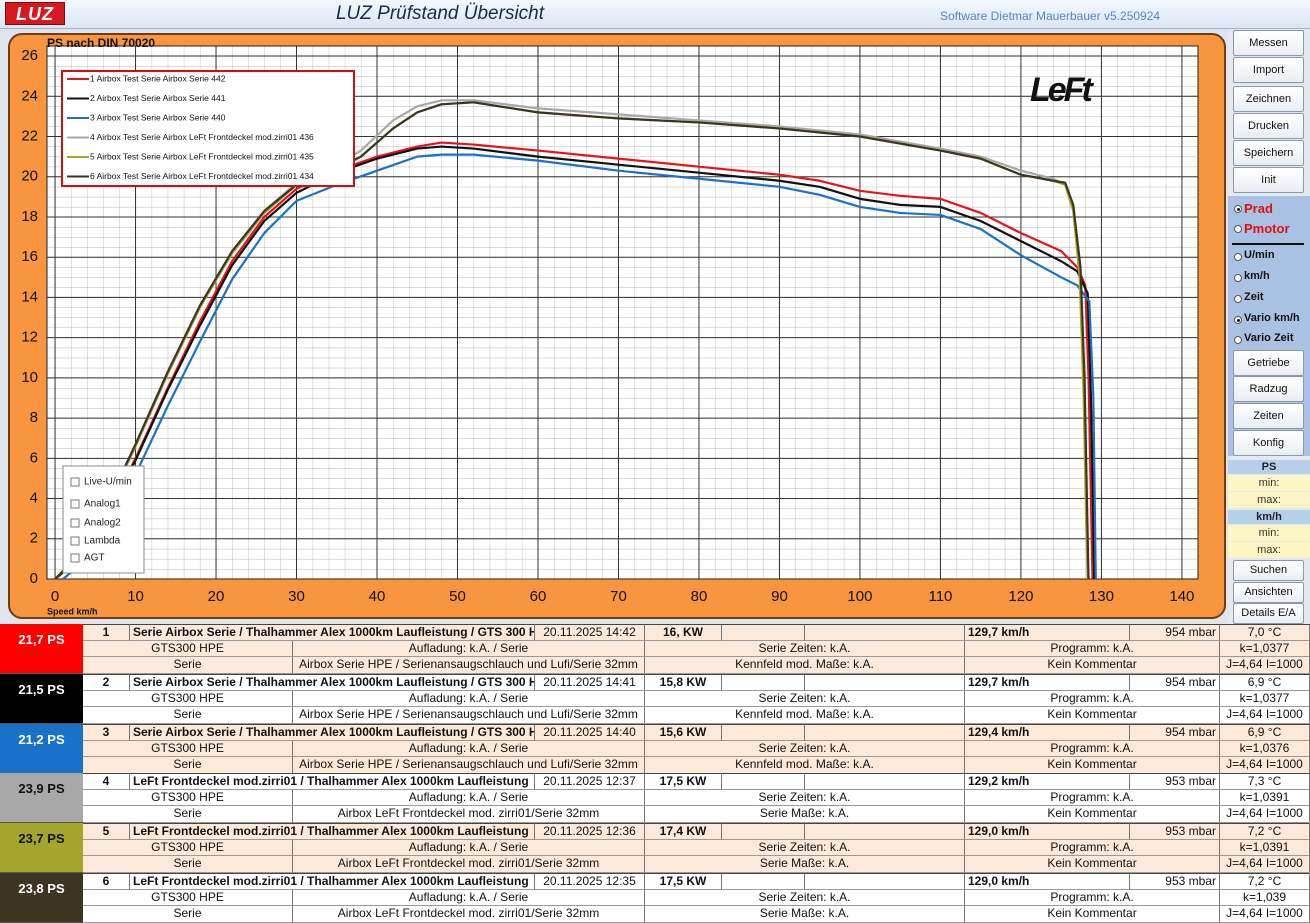 The image size is (1310, 923). What do you see at coordinates (94, 558) in the screenshot?
I see `checkbox-label: AGT` at bounding box center [94, 558].